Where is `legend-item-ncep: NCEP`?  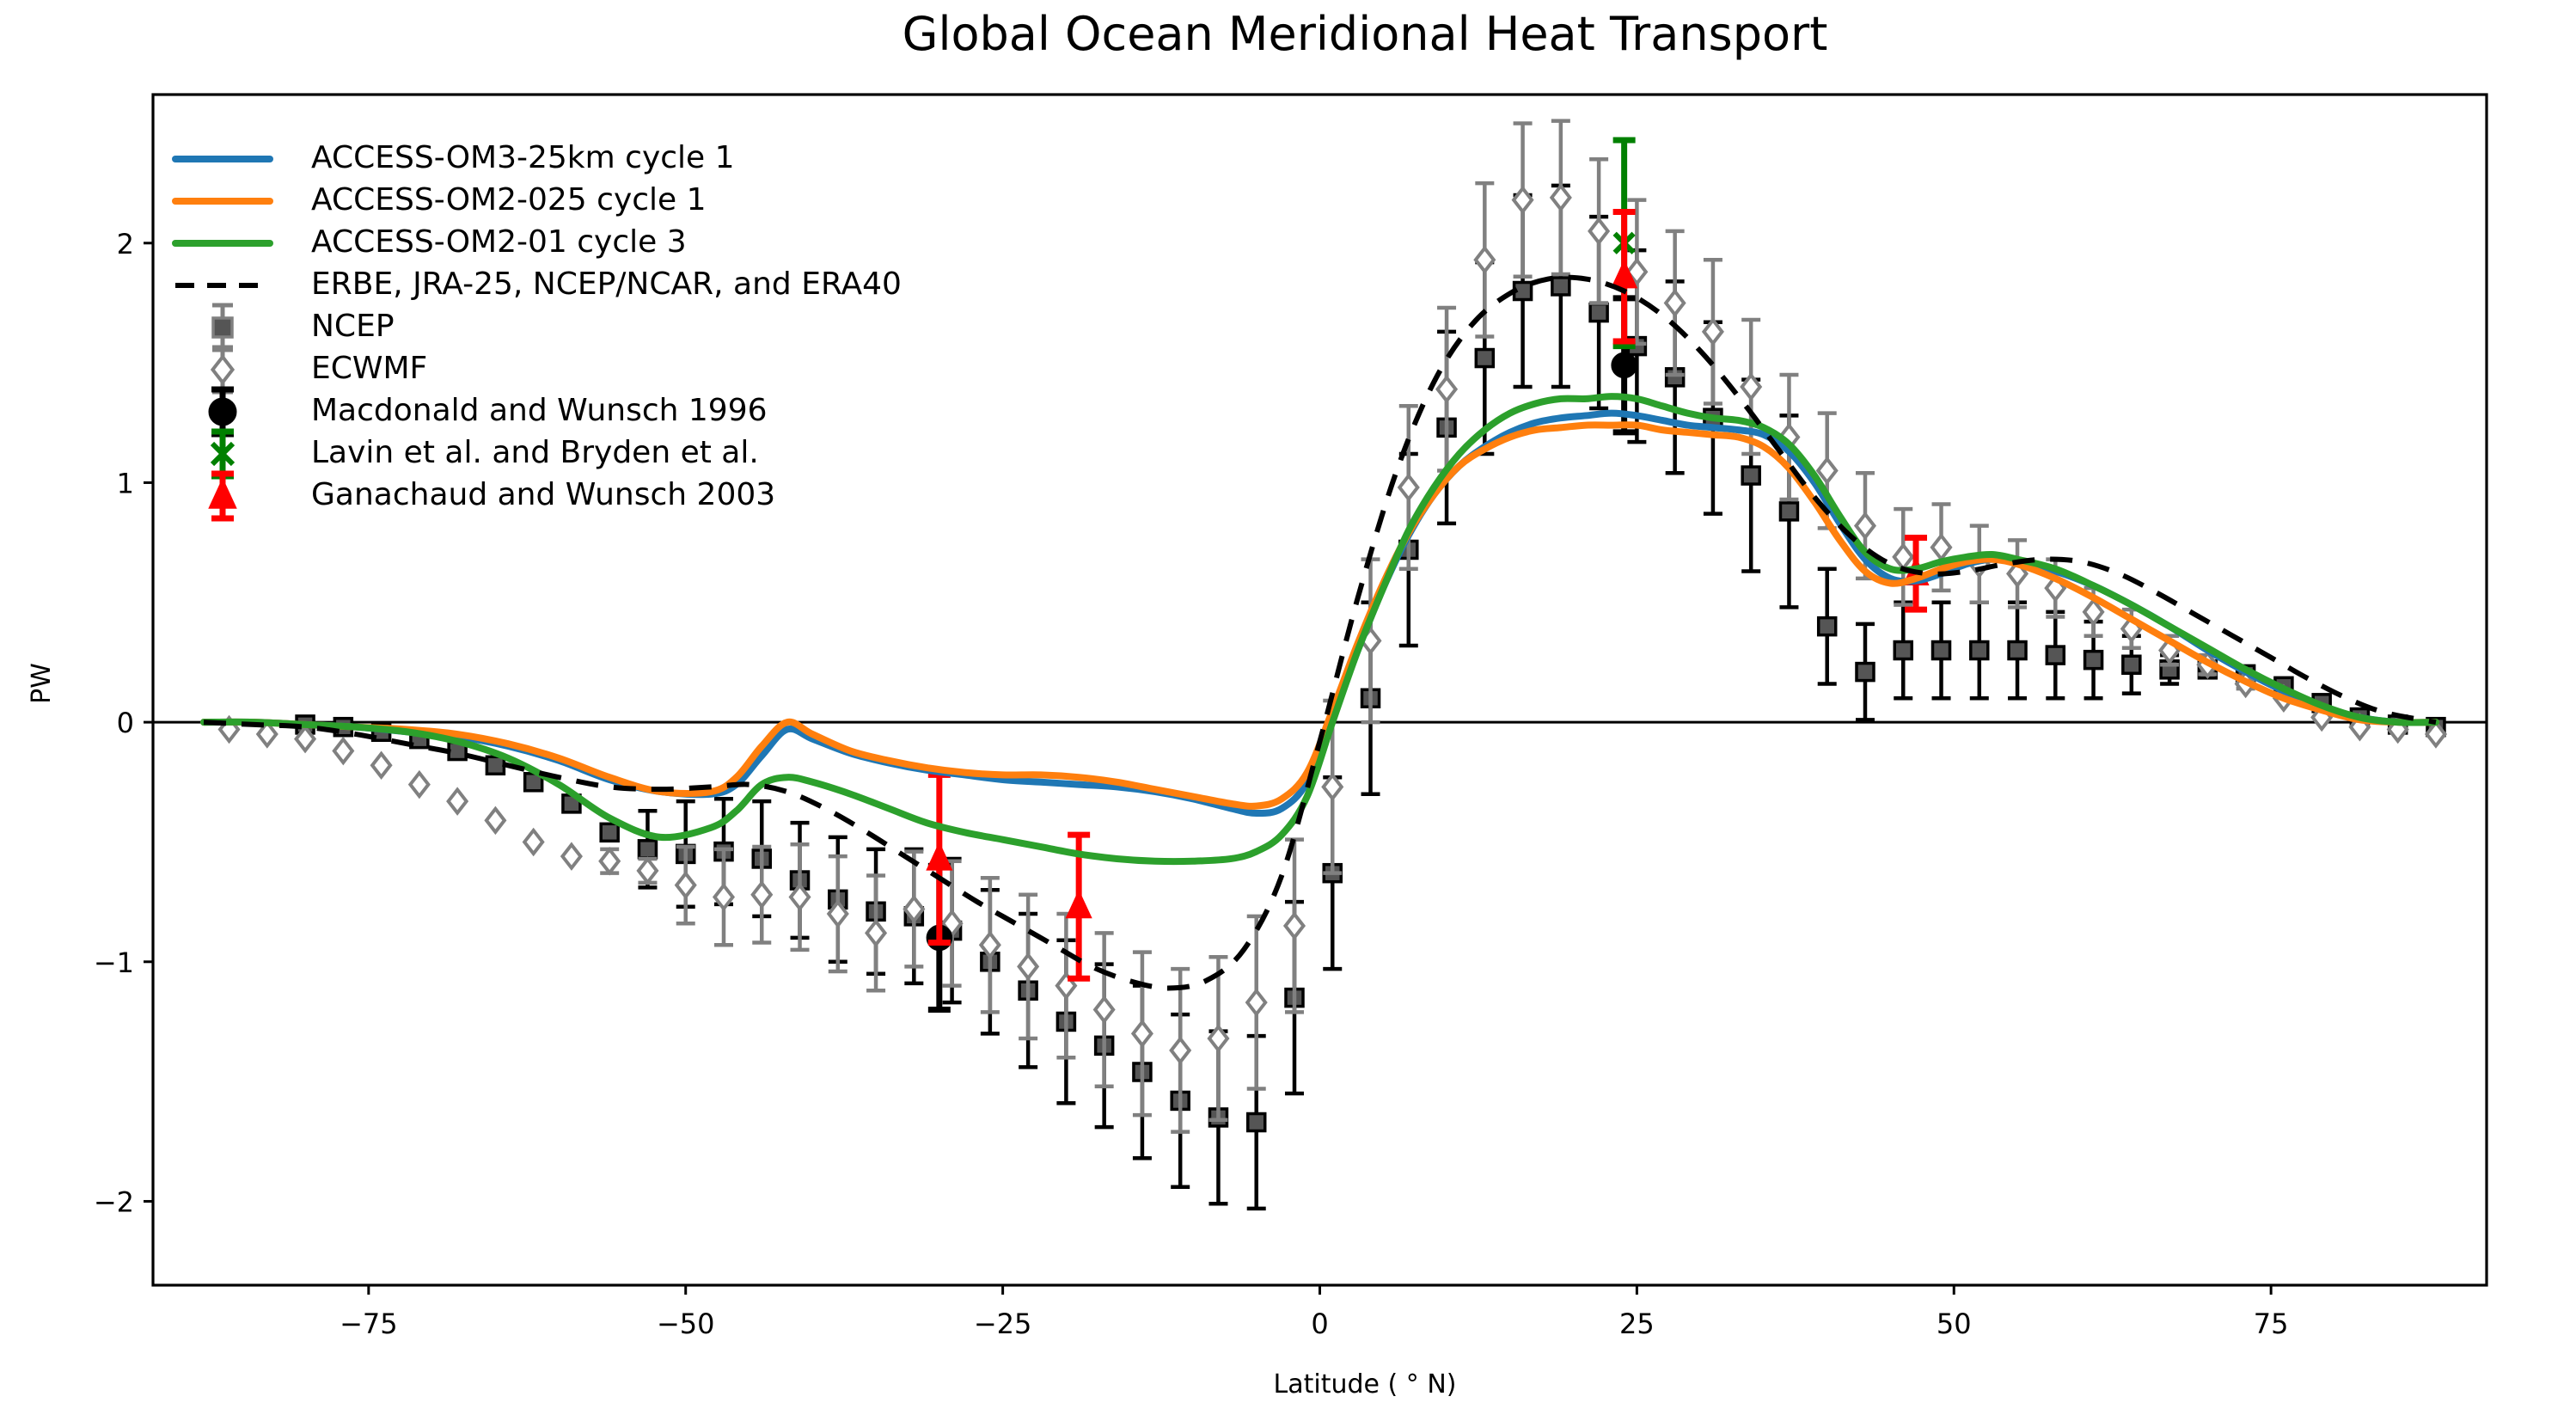
legend-item-ncep: NCEP is located at coordinates (303, 327).